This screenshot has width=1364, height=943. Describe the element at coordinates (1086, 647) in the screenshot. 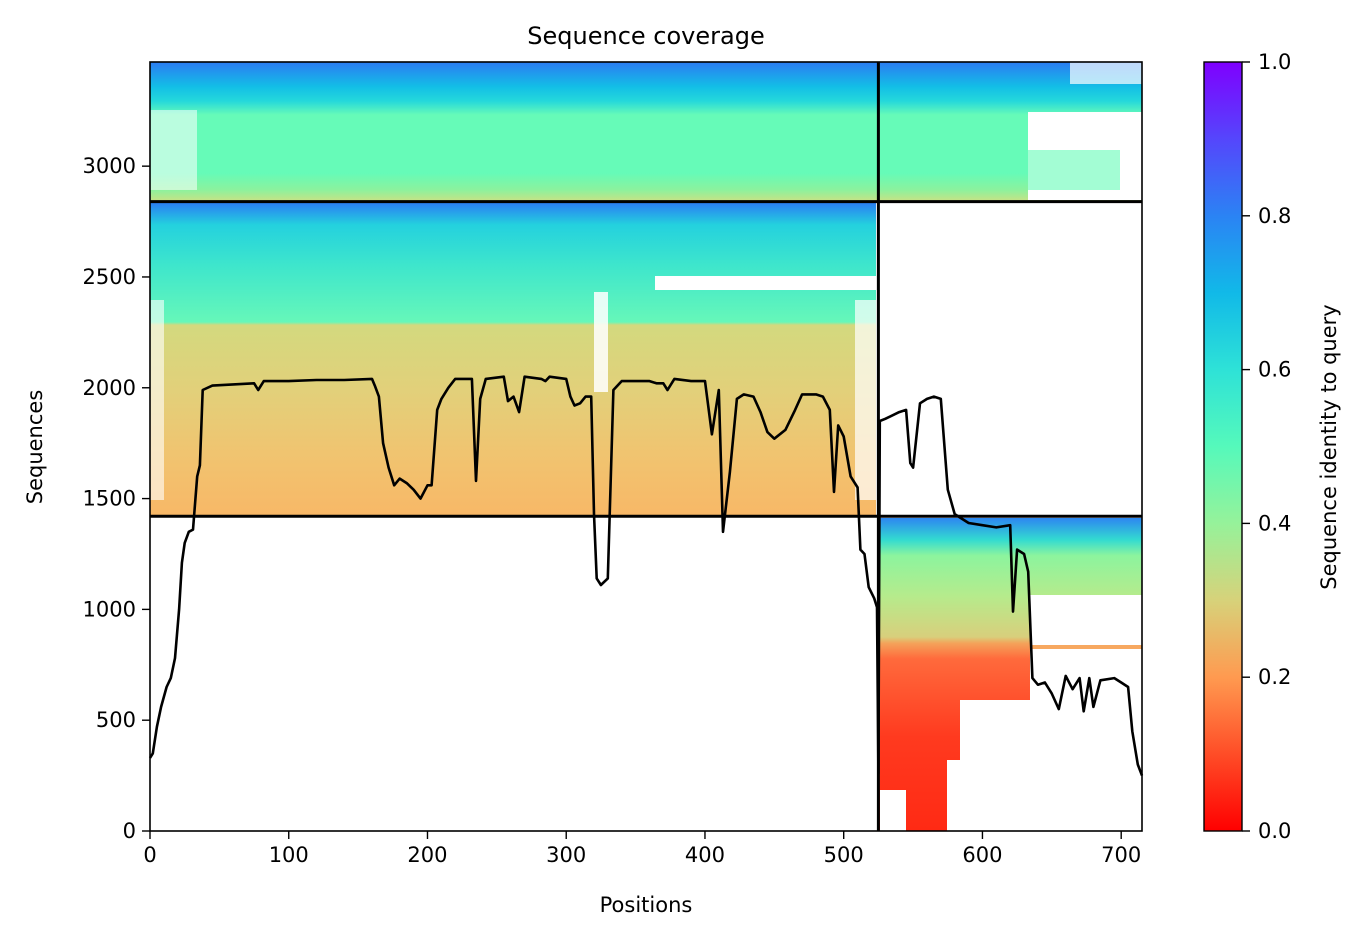

I see `heatmap-fragment-bottom-right` at that location.